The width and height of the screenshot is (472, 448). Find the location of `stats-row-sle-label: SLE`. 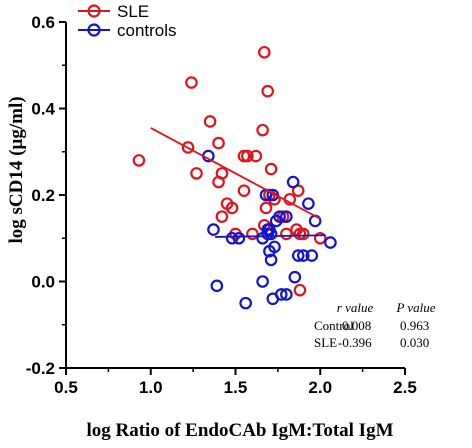

stats-row-sle-label: SLE is located at coordinates (325, 342).